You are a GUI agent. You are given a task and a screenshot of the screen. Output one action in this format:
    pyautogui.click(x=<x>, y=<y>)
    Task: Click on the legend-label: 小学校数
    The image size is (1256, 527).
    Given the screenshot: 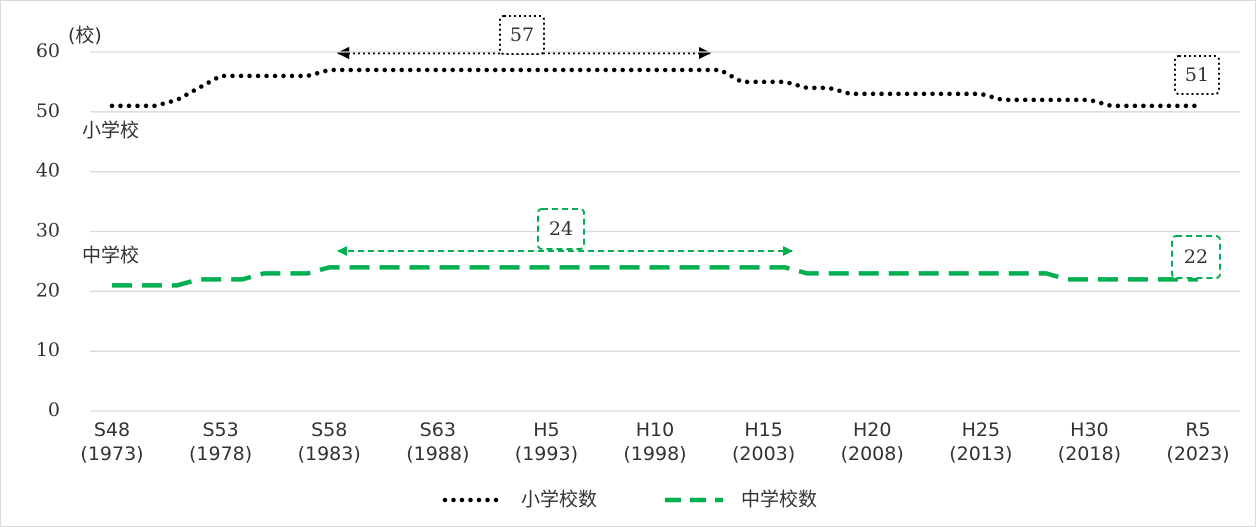 What is the action you would take?
    pyautogui.click(x=559, y=500)
    